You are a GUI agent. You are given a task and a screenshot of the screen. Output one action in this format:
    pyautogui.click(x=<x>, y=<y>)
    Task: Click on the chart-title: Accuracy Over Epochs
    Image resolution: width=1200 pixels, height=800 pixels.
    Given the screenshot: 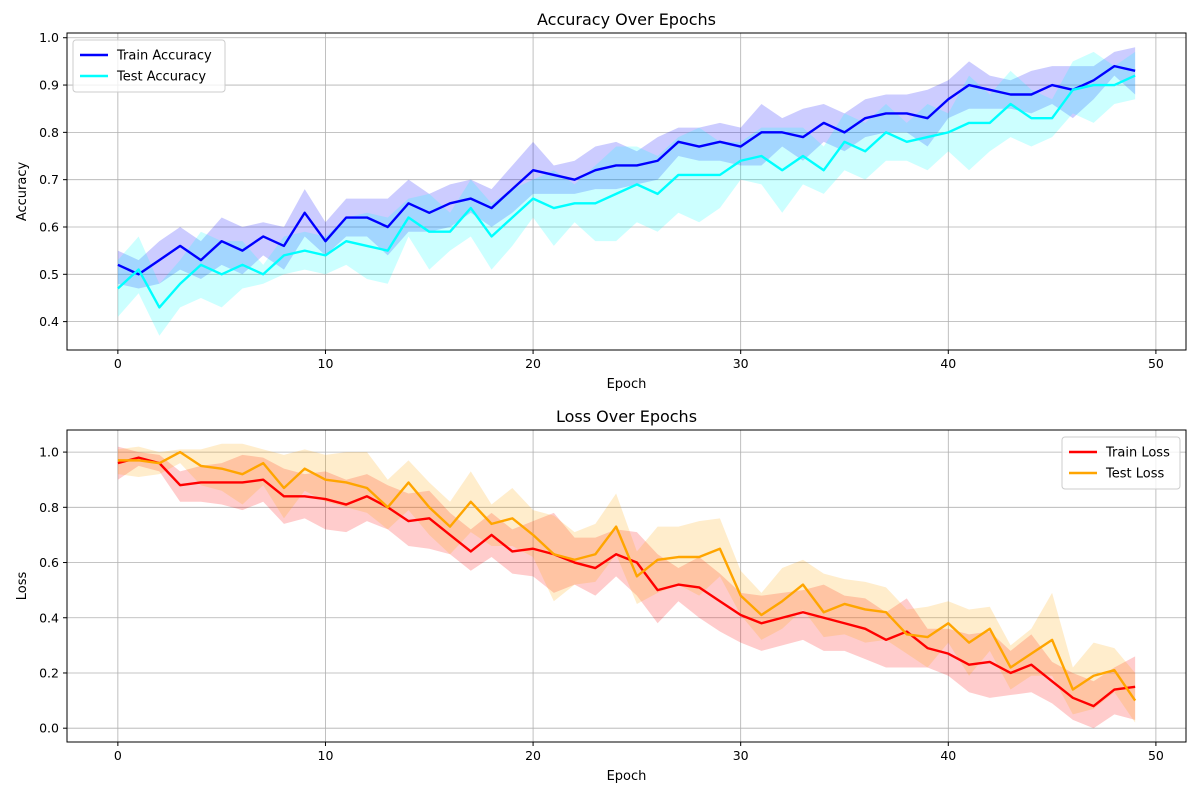 What is the action you would take?
    pyautogui.click(x=626, y=19)
    